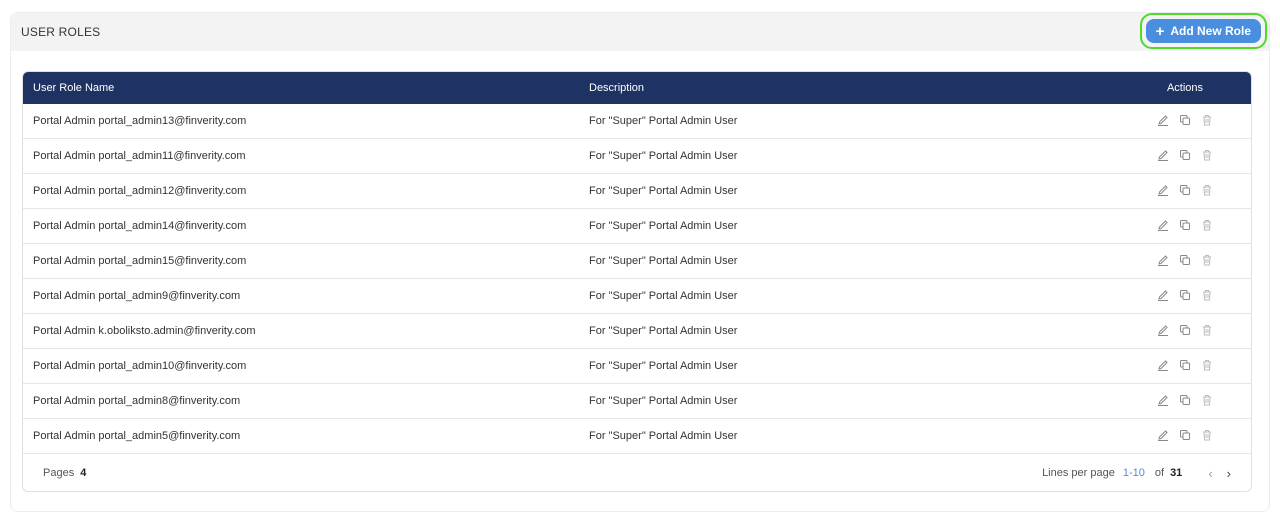 This screenshot has height=512, width=1280. What do you see at coordinates (61, 32) in the screenshot?
I see `page-title: USER ROLES` at bounding box center [61, 32].